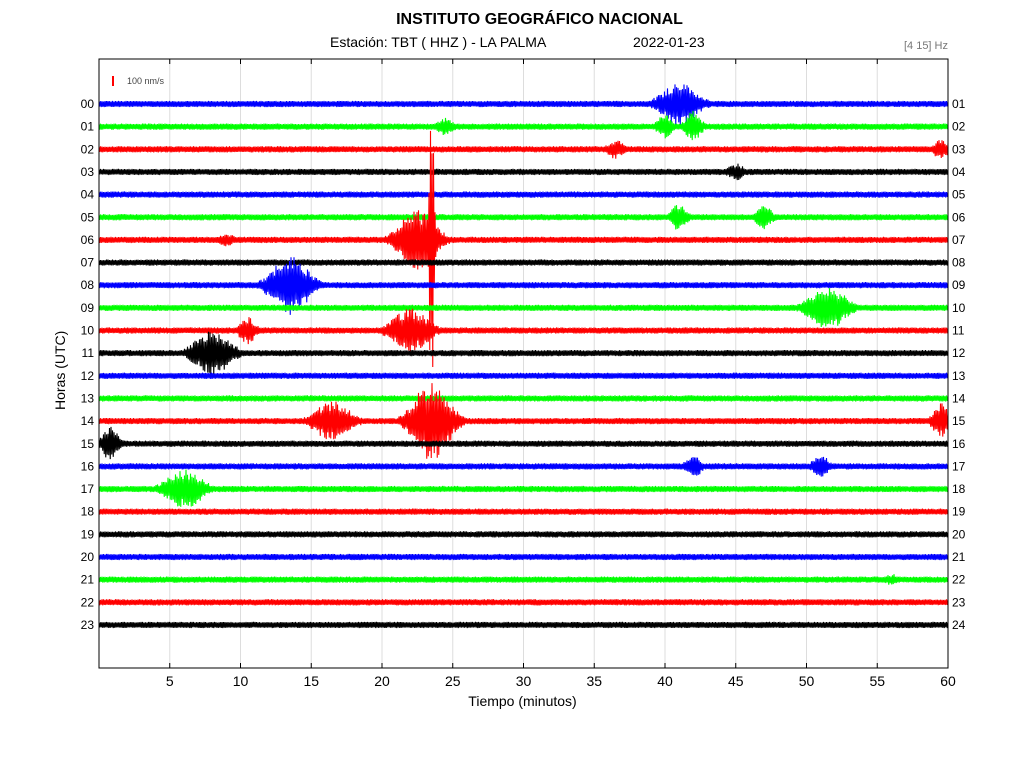 This screenshot has width=1025, height=768. I want to click on right-hour-label: 03, so click(959, 149).